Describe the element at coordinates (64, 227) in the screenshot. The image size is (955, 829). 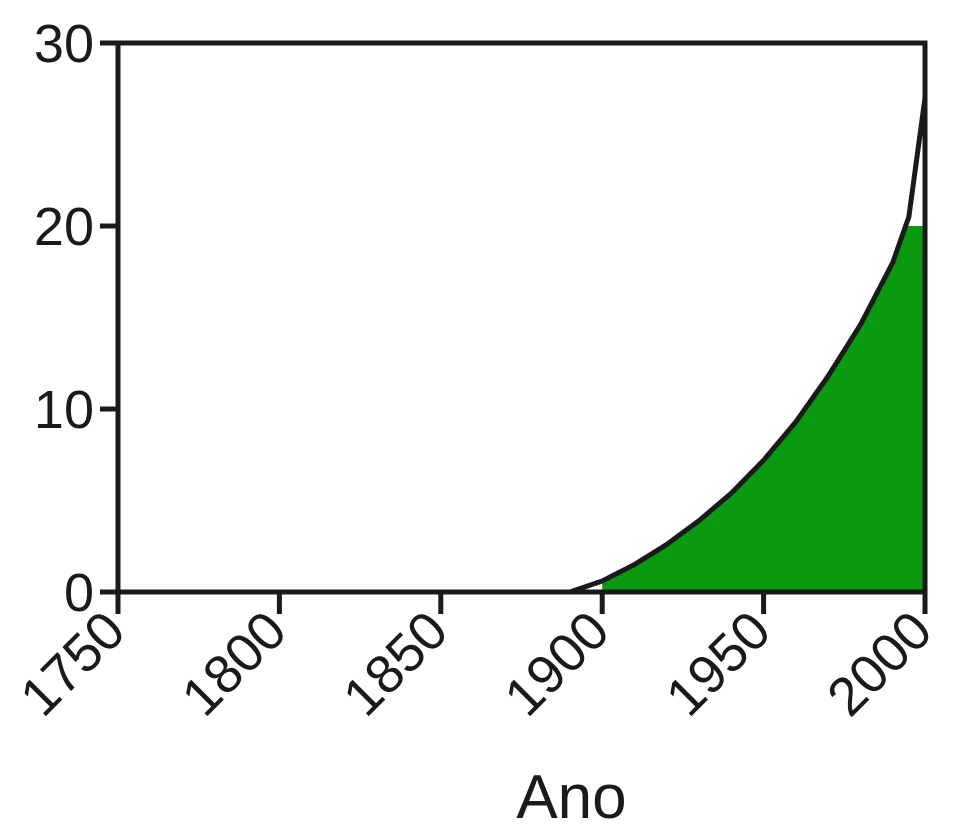
I see `y-tick-label: 20` at that location.